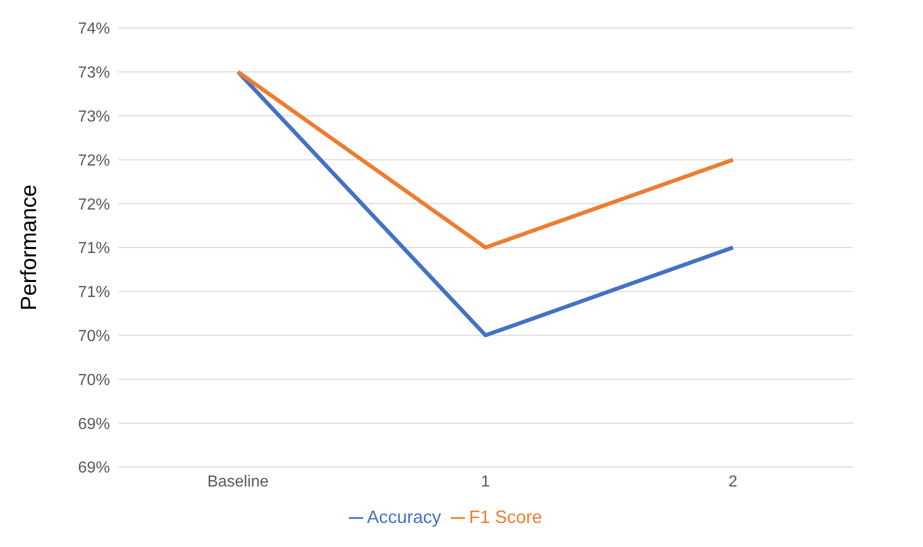 This screenshot has width=923, height=547. I want to click on x-tick-label: Baseline, so click(238, 481).